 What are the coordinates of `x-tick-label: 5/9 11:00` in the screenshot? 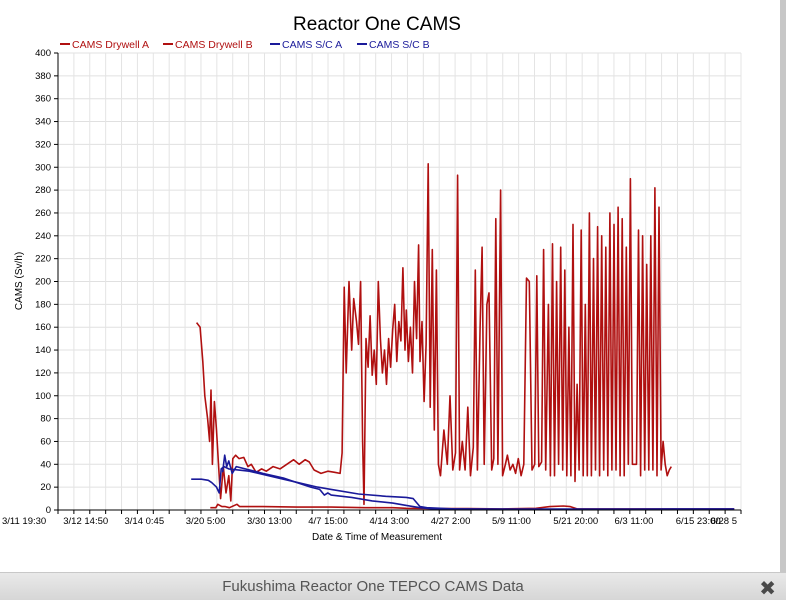 It's located at (511, 521).